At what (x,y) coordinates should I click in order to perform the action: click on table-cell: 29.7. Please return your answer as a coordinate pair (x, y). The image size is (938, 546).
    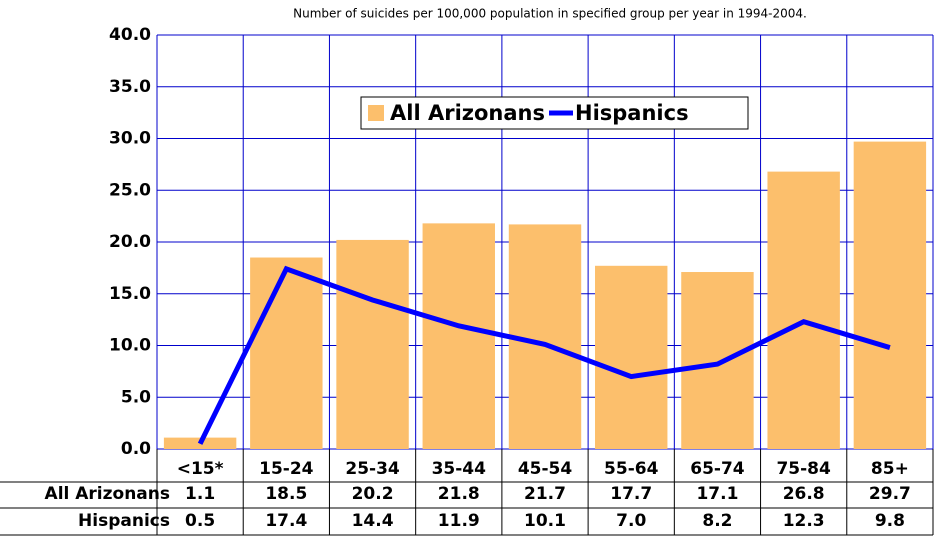
    Looking at the image, I should click on (890, 494).